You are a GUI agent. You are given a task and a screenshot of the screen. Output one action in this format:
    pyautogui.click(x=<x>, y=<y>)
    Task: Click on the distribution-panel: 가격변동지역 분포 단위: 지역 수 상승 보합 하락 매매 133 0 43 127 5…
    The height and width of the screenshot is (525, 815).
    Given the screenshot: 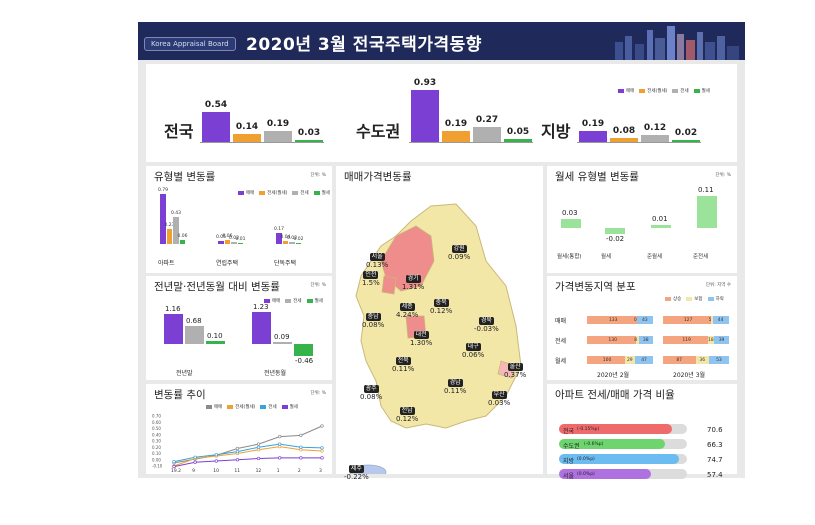 What is the action you would take?
    pyautogui.click(x=642, y=328)
    